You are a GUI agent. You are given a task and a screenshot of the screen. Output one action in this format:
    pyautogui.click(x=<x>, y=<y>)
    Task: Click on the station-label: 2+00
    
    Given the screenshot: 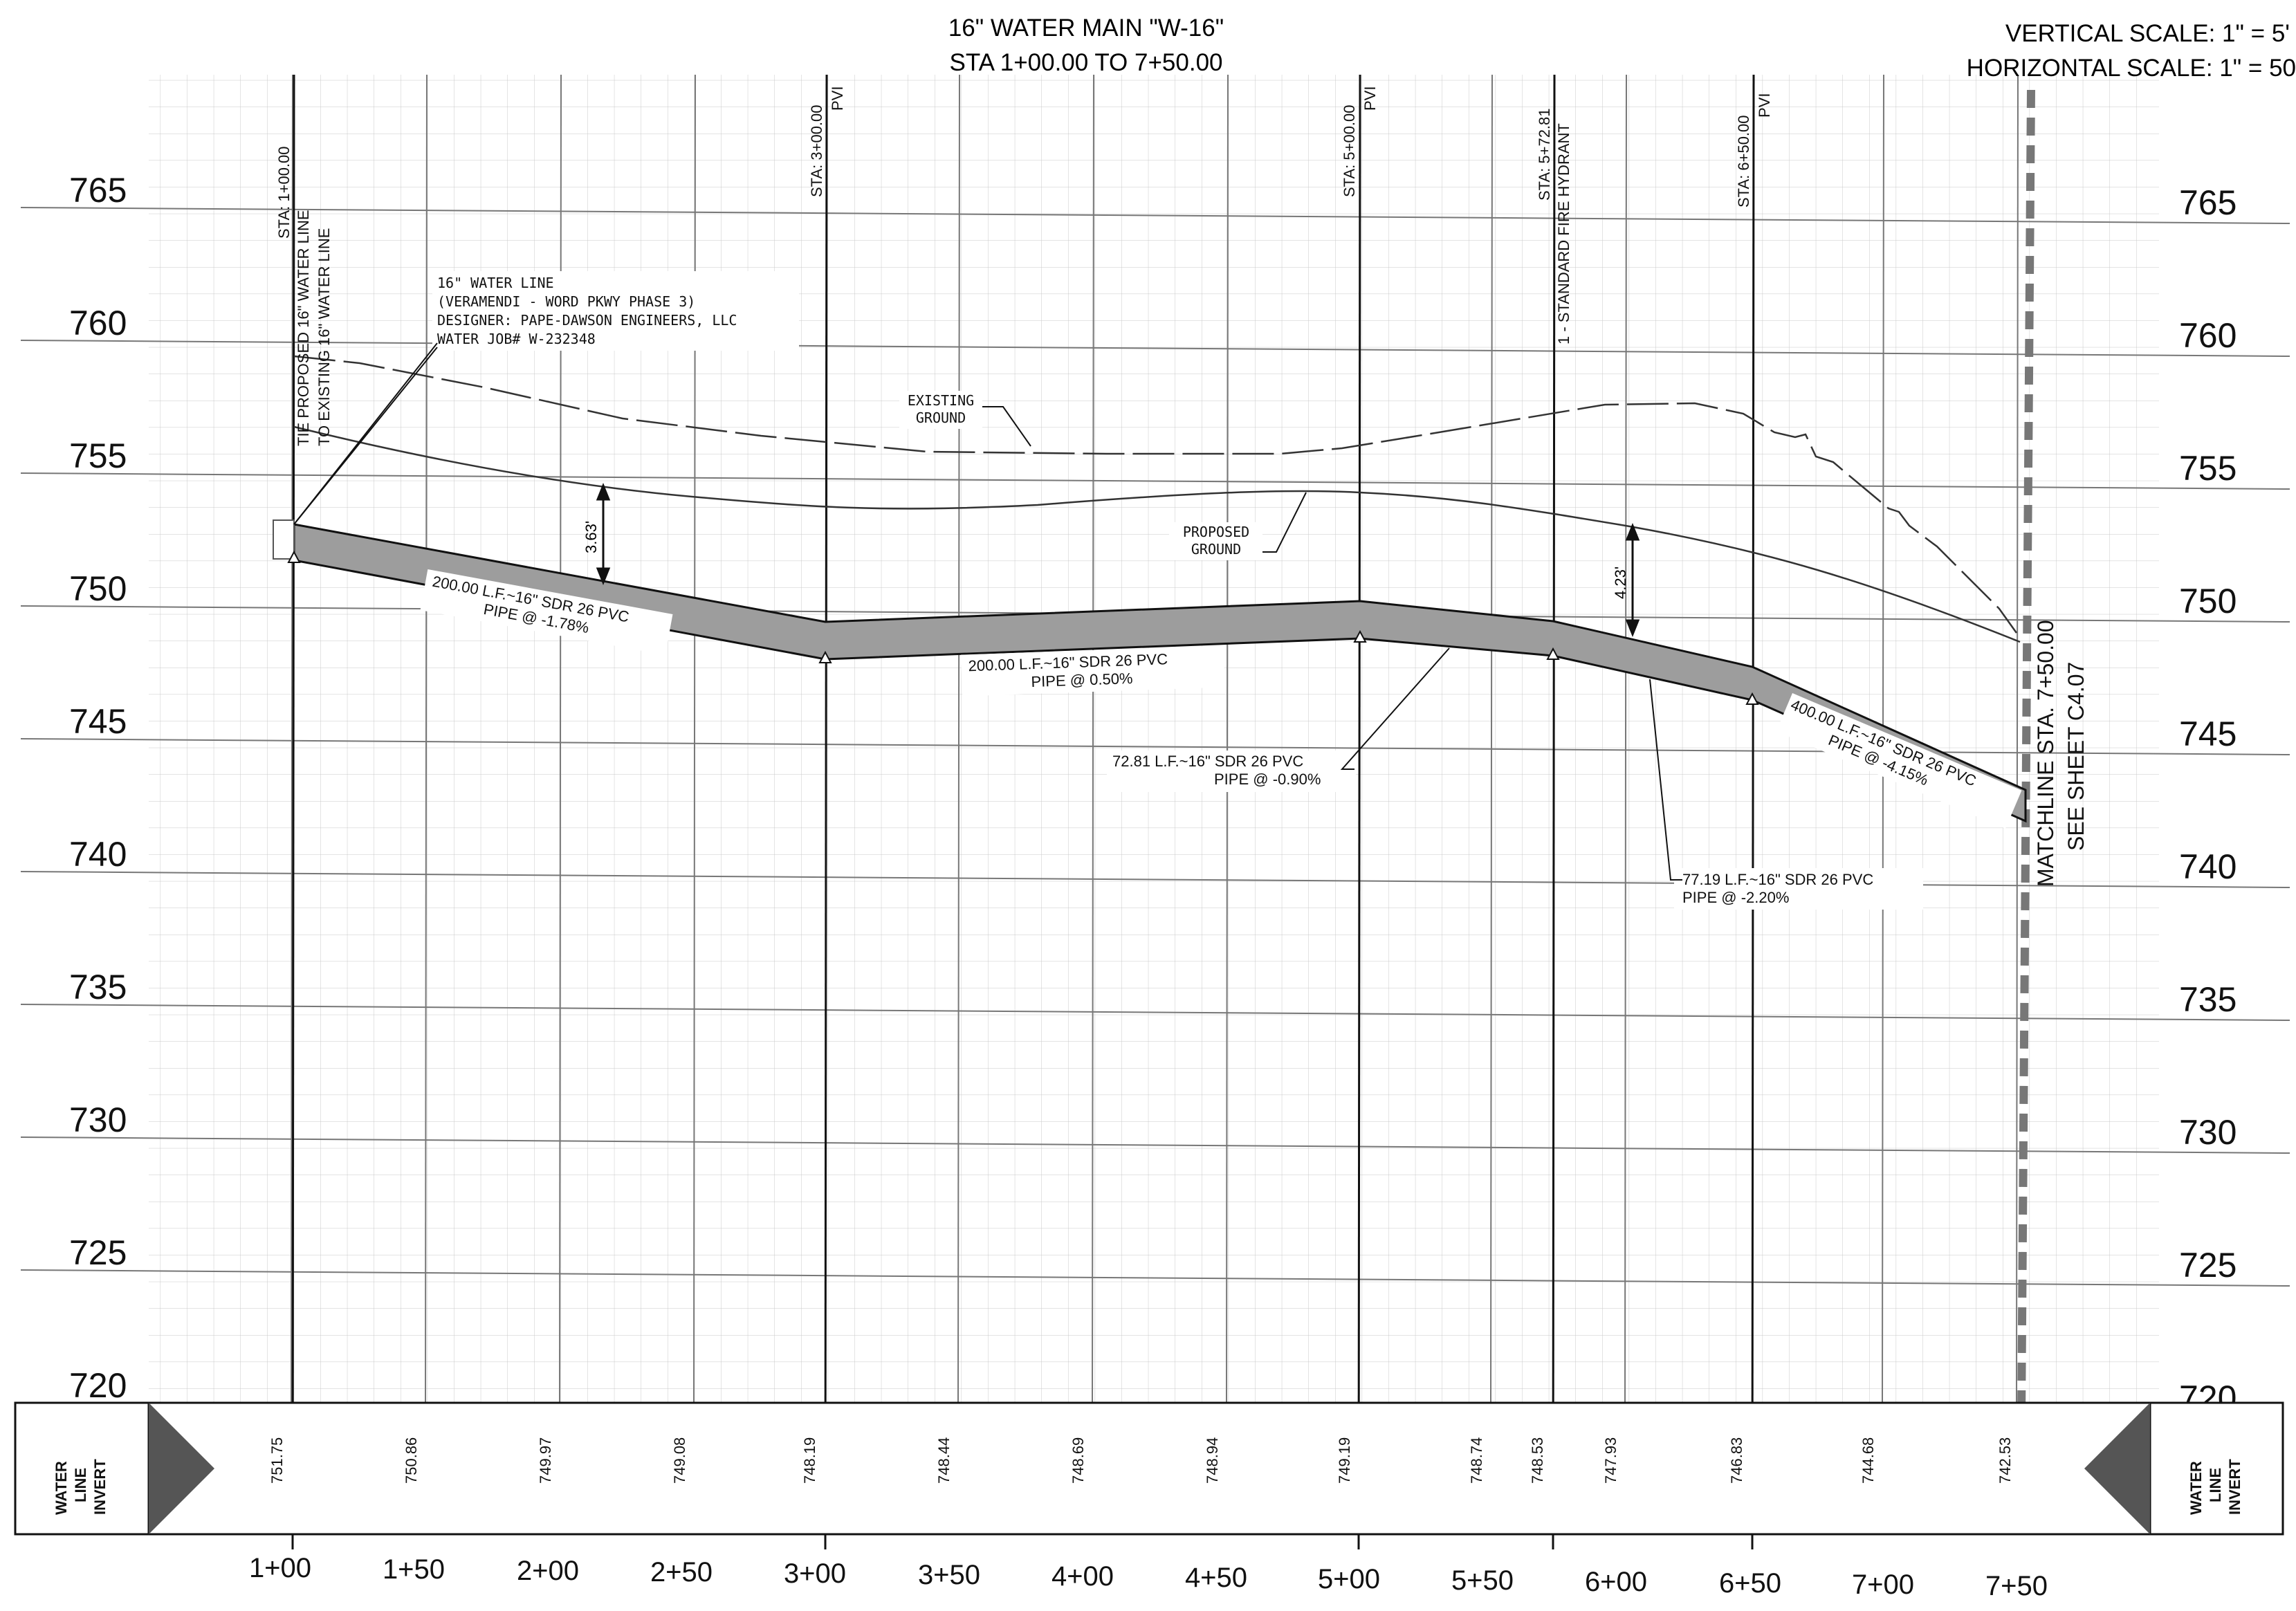 What is the action you would take?
    pyautogui.click(x=548, y=1571)
    